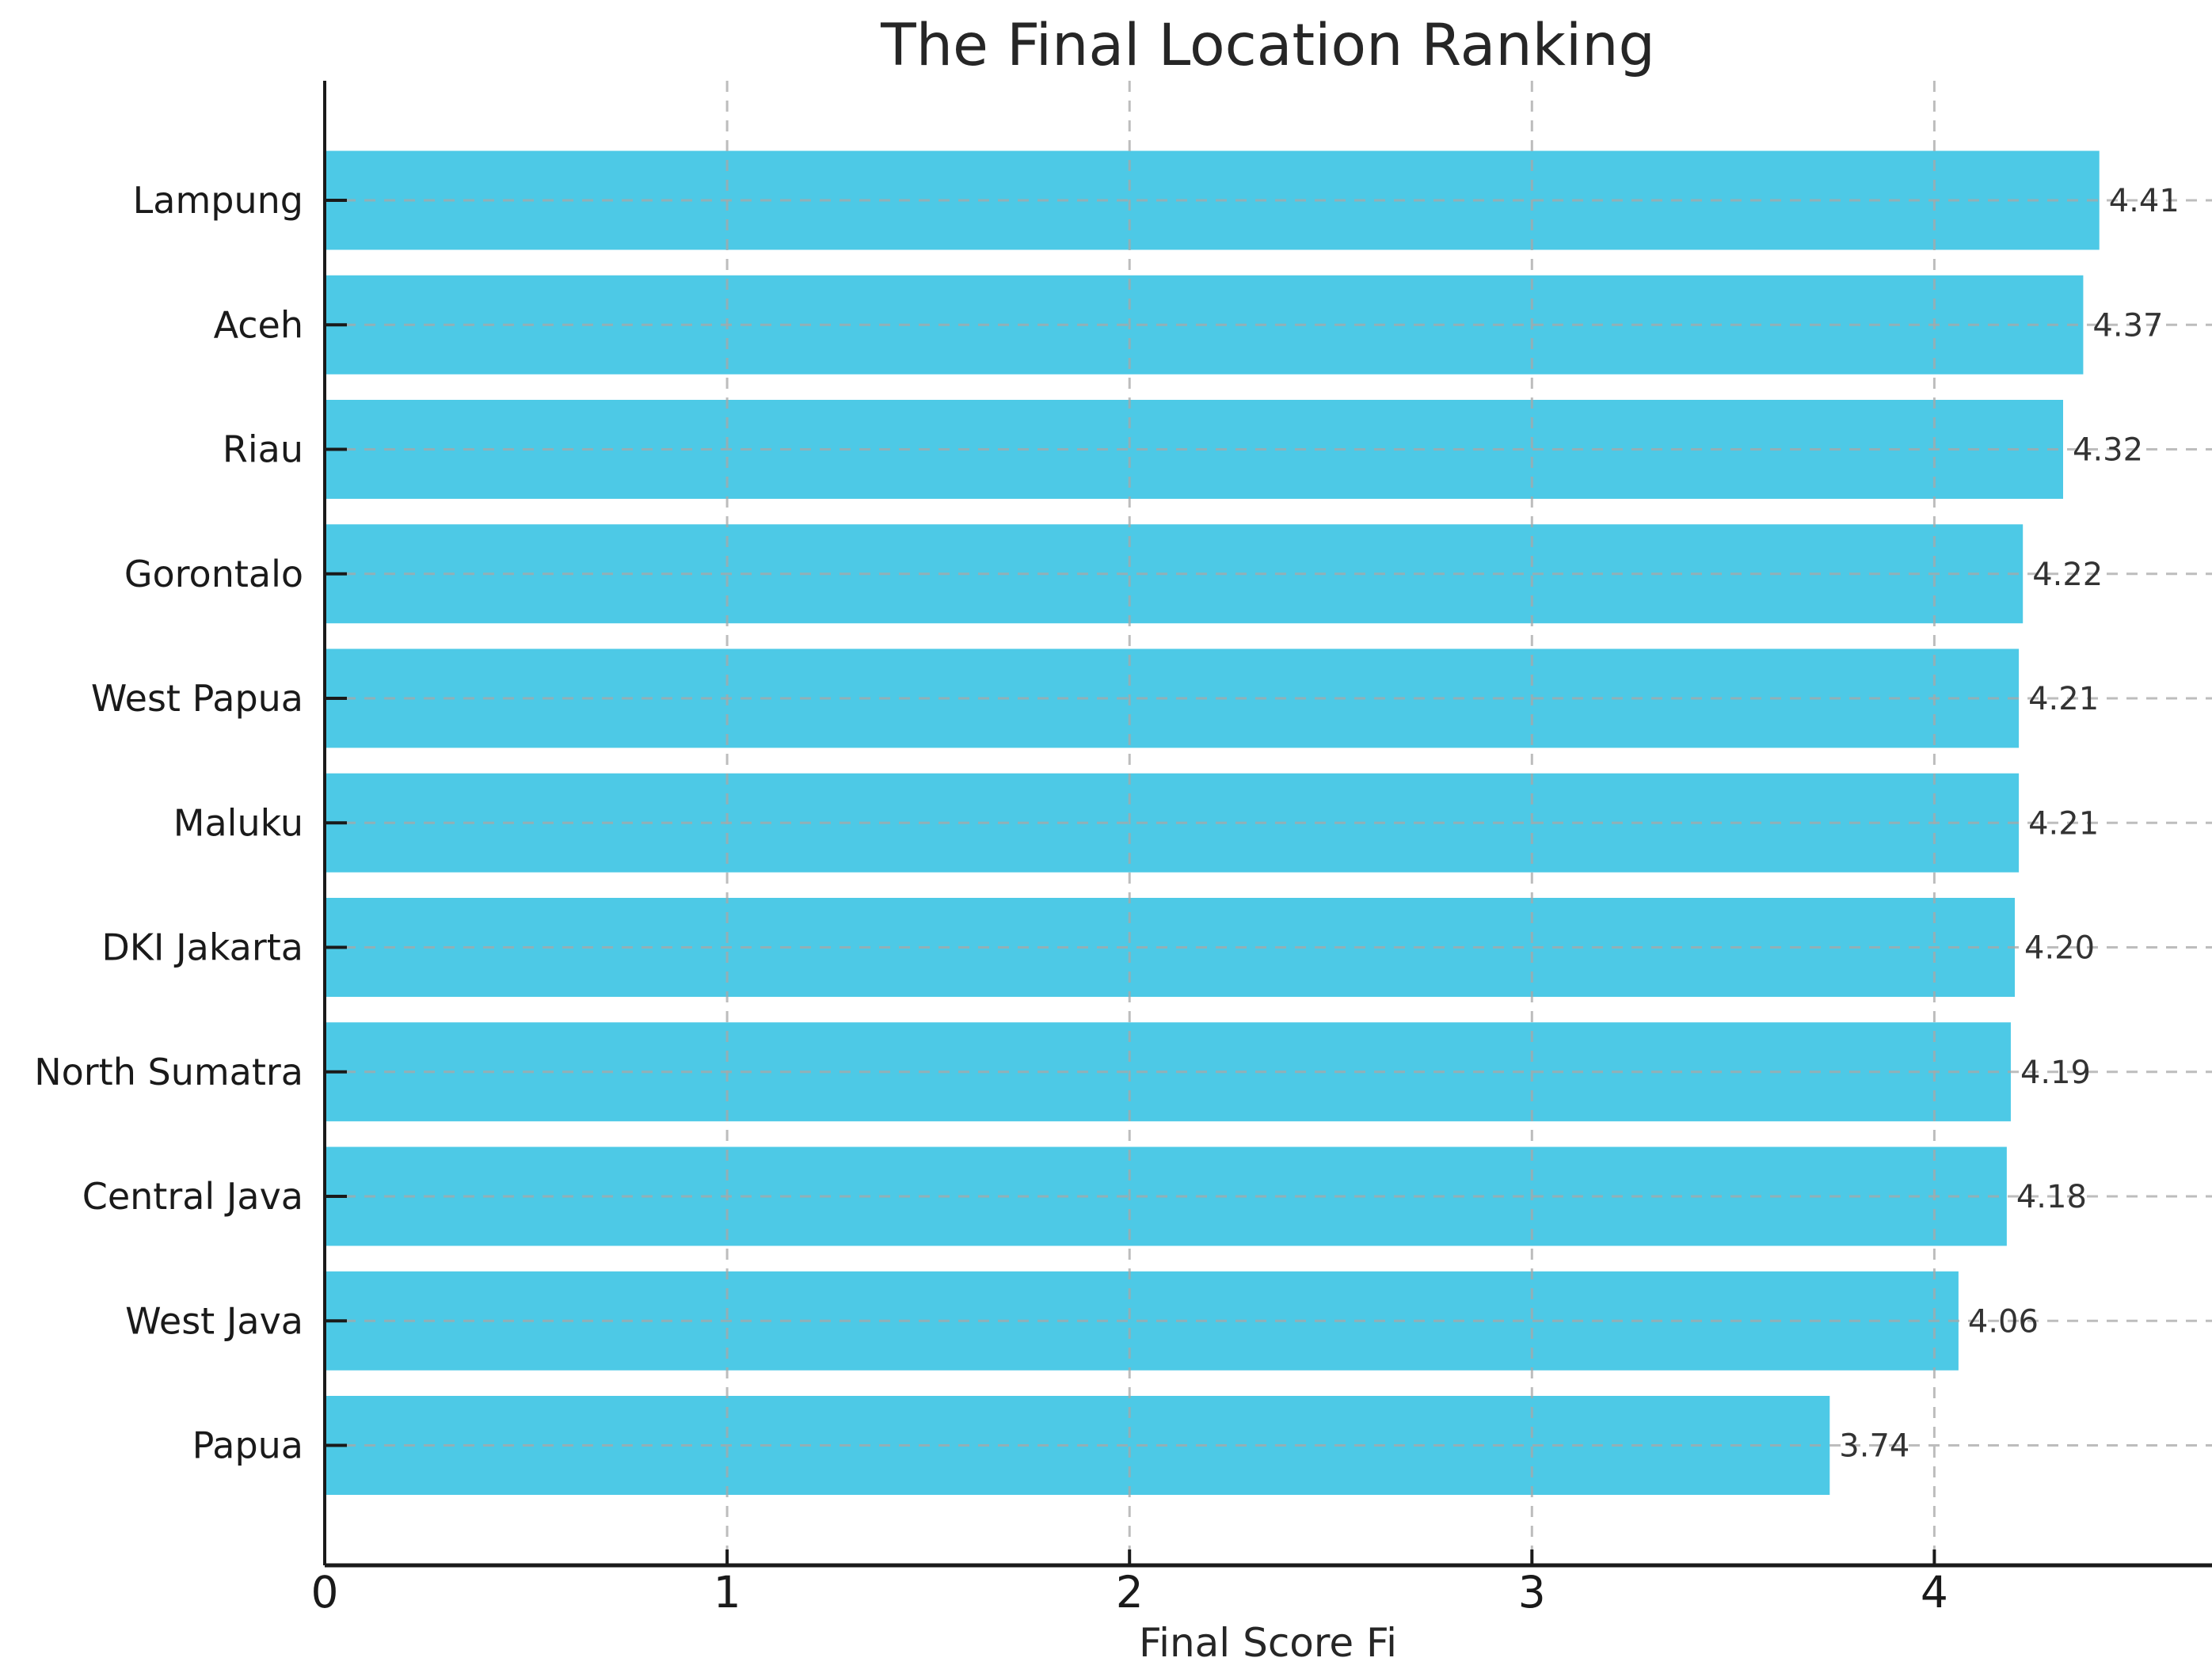 This screenshot has width=2212, height=1673. Describe the element at coordinates (727, 1592) in the screenshot. I see `x-tick-label: 1` at that location.